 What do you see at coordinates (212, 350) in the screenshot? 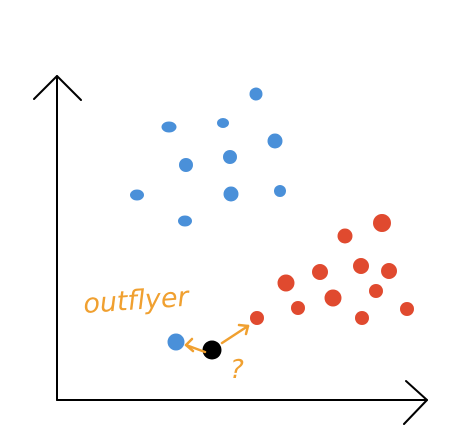
I see `query-point` at bounding box center [212, 350].